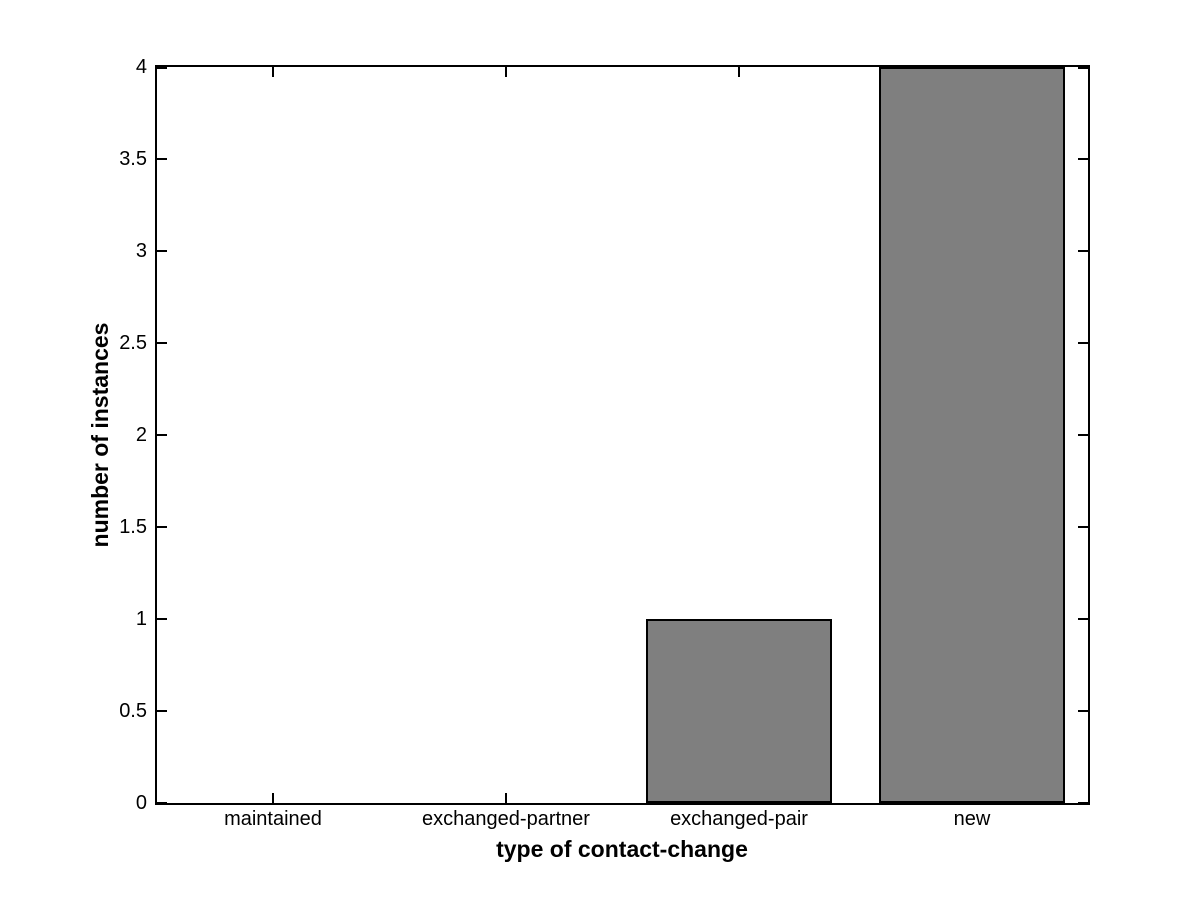  I want to click on y-tick-label: 4, so click(141, 67).